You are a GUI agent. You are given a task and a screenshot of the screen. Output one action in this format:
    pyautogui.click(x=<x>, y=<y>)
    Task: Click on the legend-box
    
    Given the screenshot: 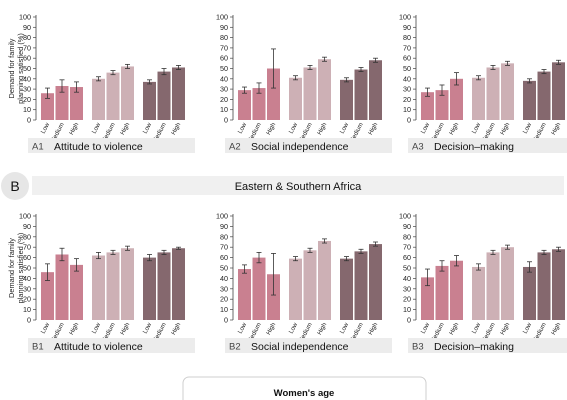 What is the action you would take?
    pyautogui.click(x=304, y=388)
    